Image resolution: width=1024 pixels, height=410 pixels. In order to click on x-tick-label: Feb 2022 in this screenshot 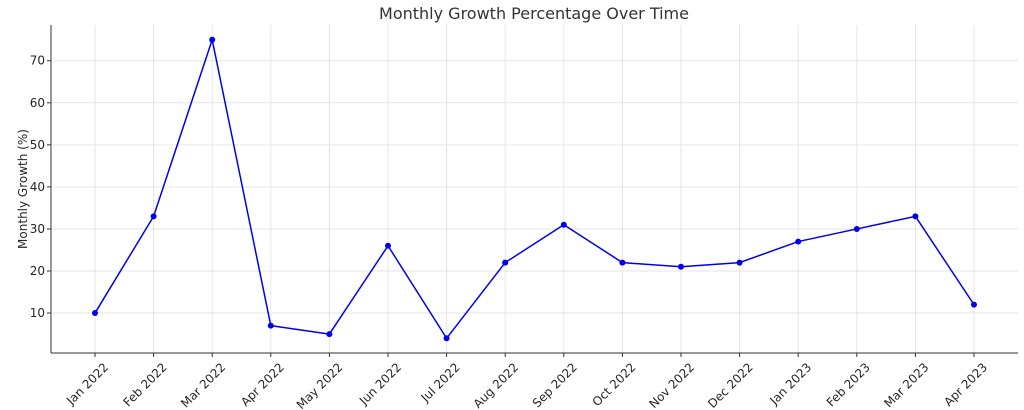, I will do `click(145, 384)`.